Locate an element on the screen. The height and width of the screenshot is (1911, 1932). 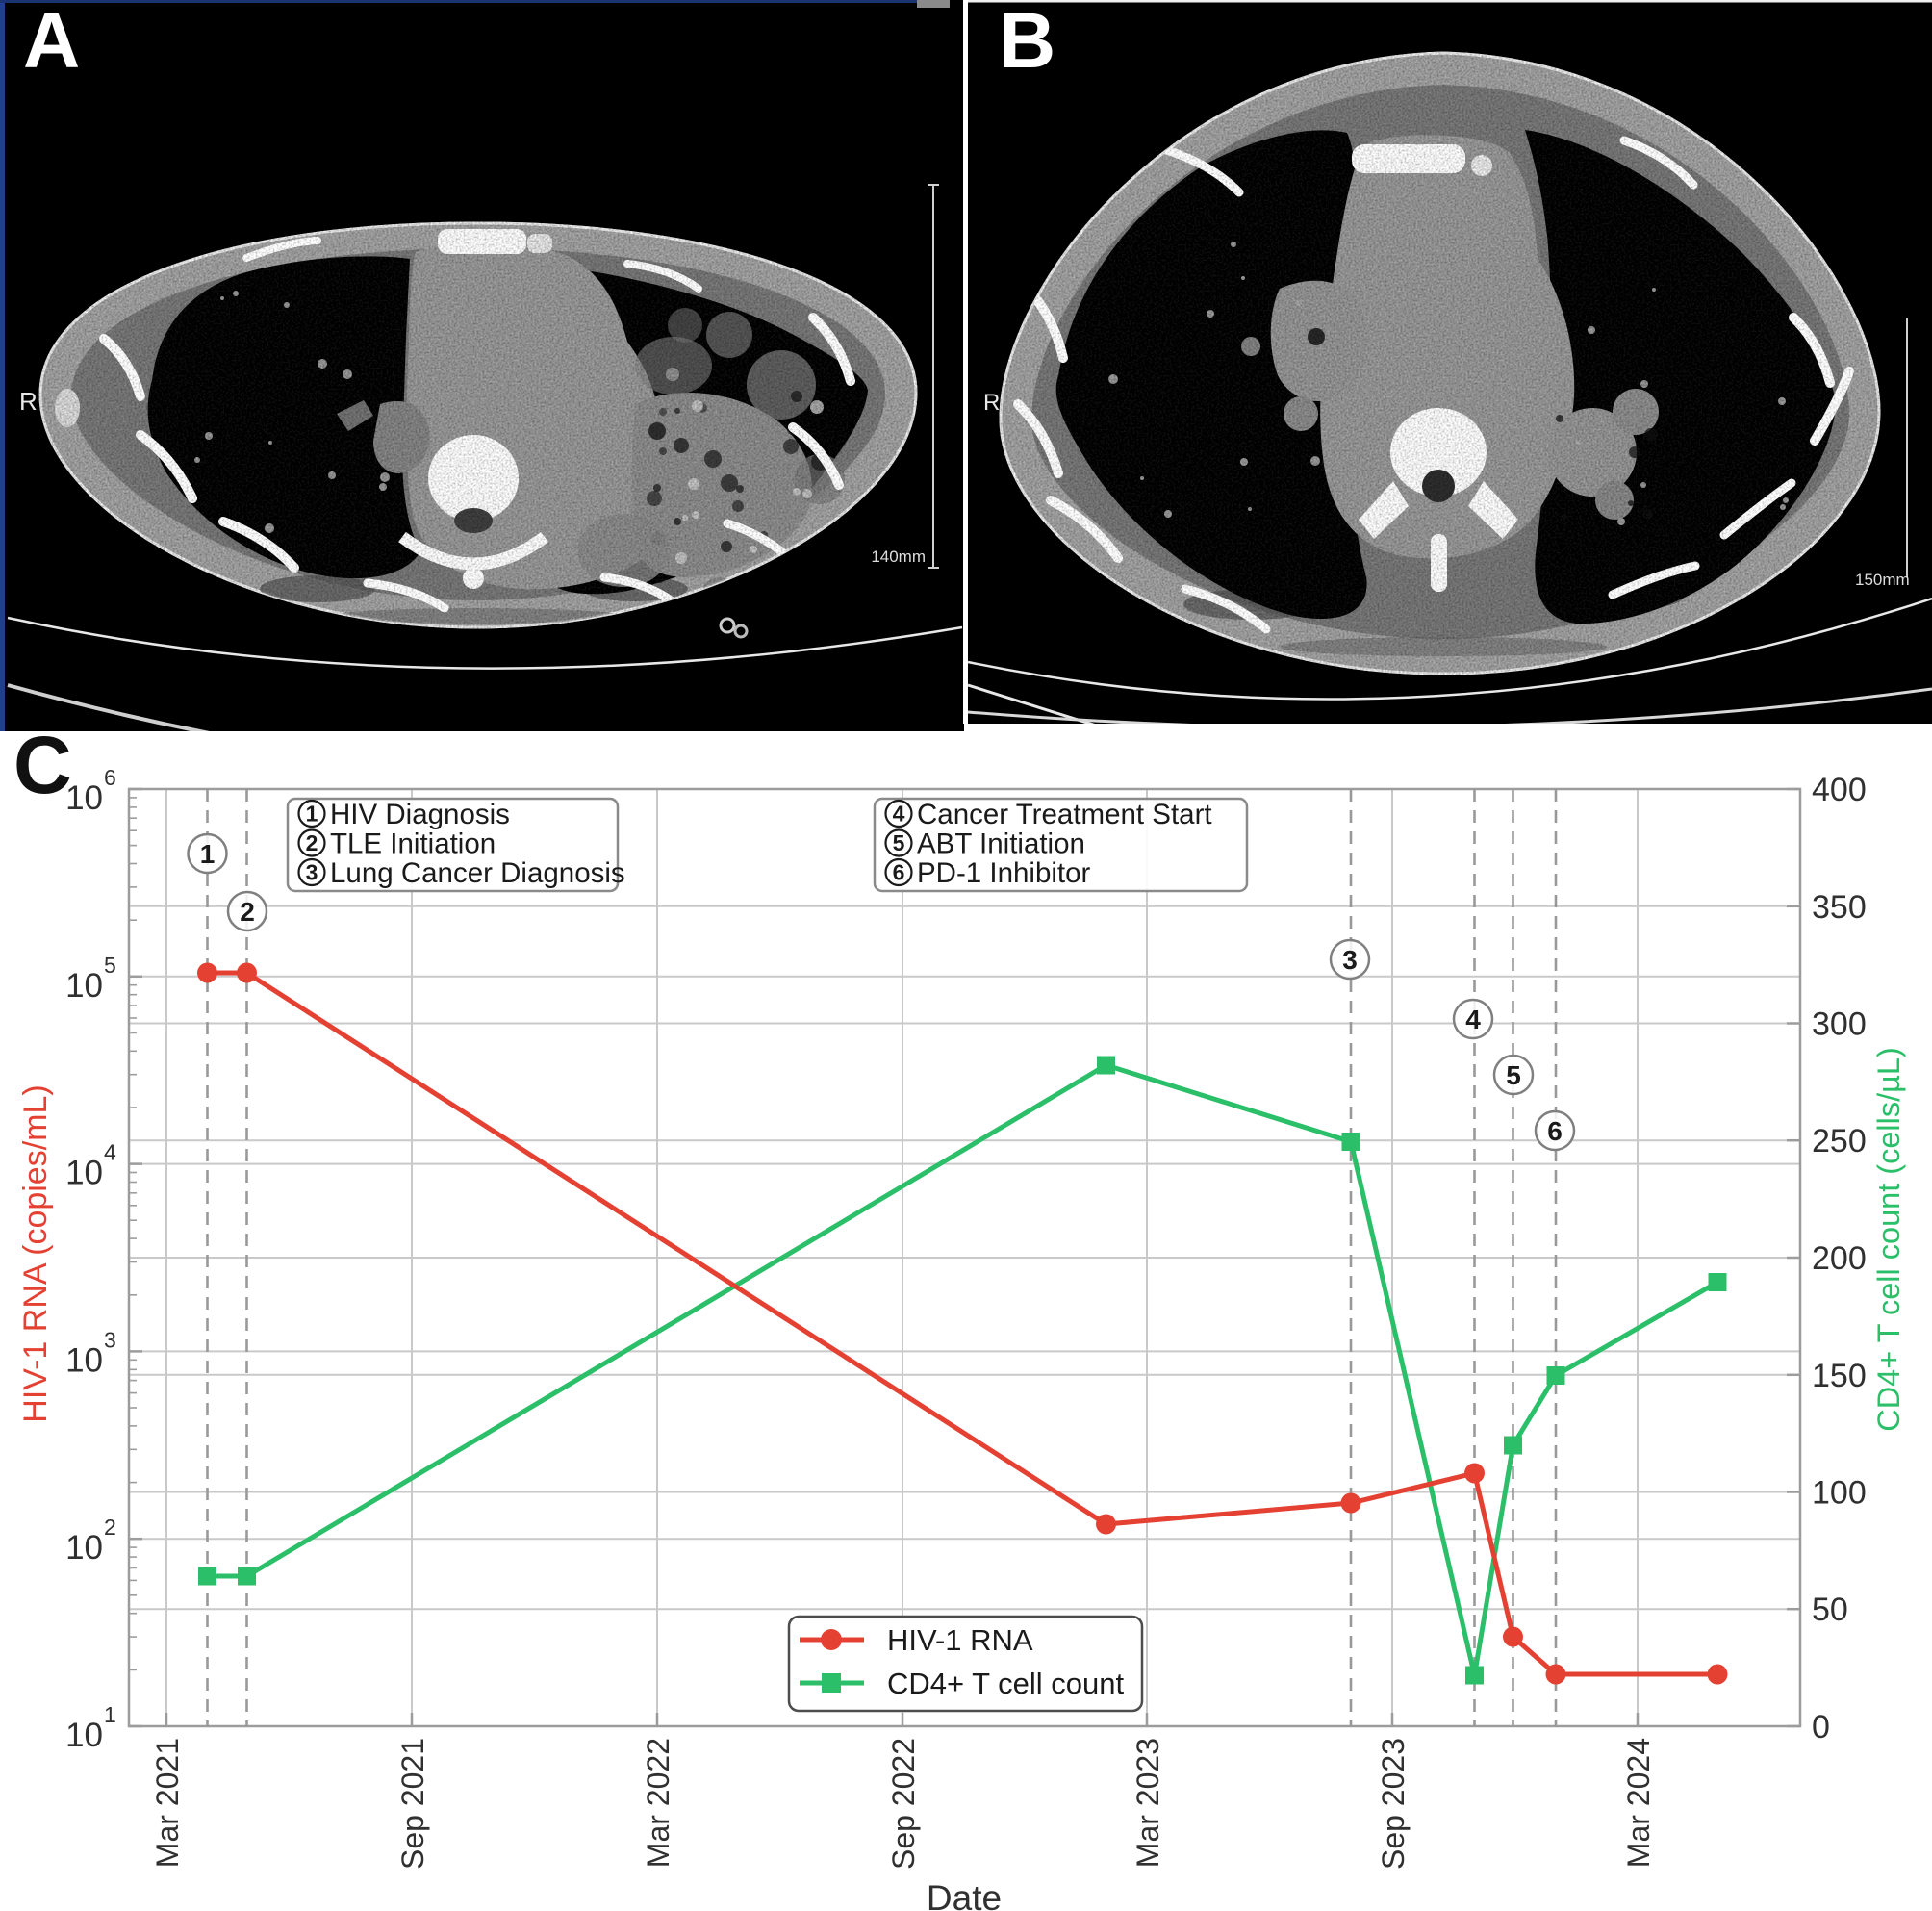
svg-text: CD4+ T cell count is located at coordinates (1006, 1683).